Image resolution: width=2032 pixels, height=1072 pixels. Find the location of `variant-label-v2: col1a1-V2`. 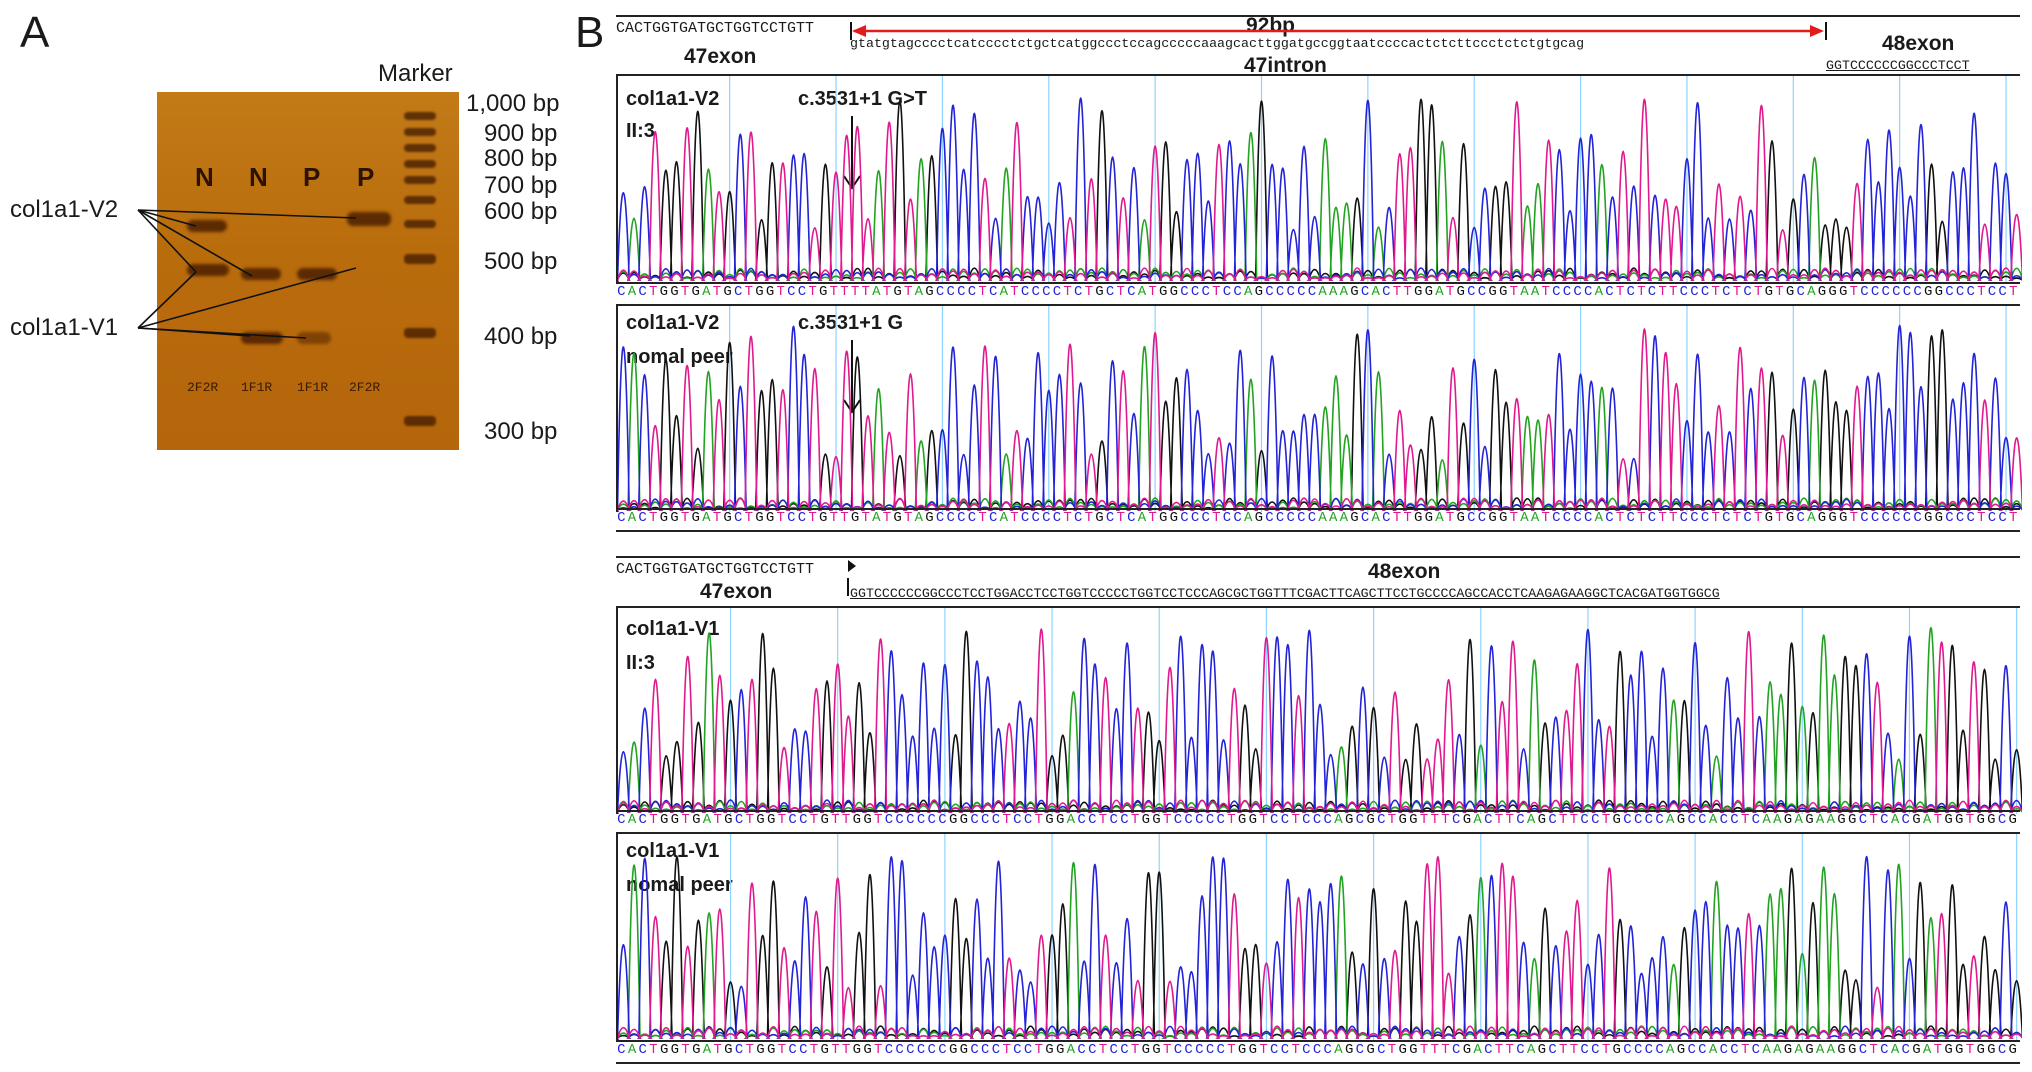

variant-label-v2: col1a1-V2 is located at coordinates (64, 209).